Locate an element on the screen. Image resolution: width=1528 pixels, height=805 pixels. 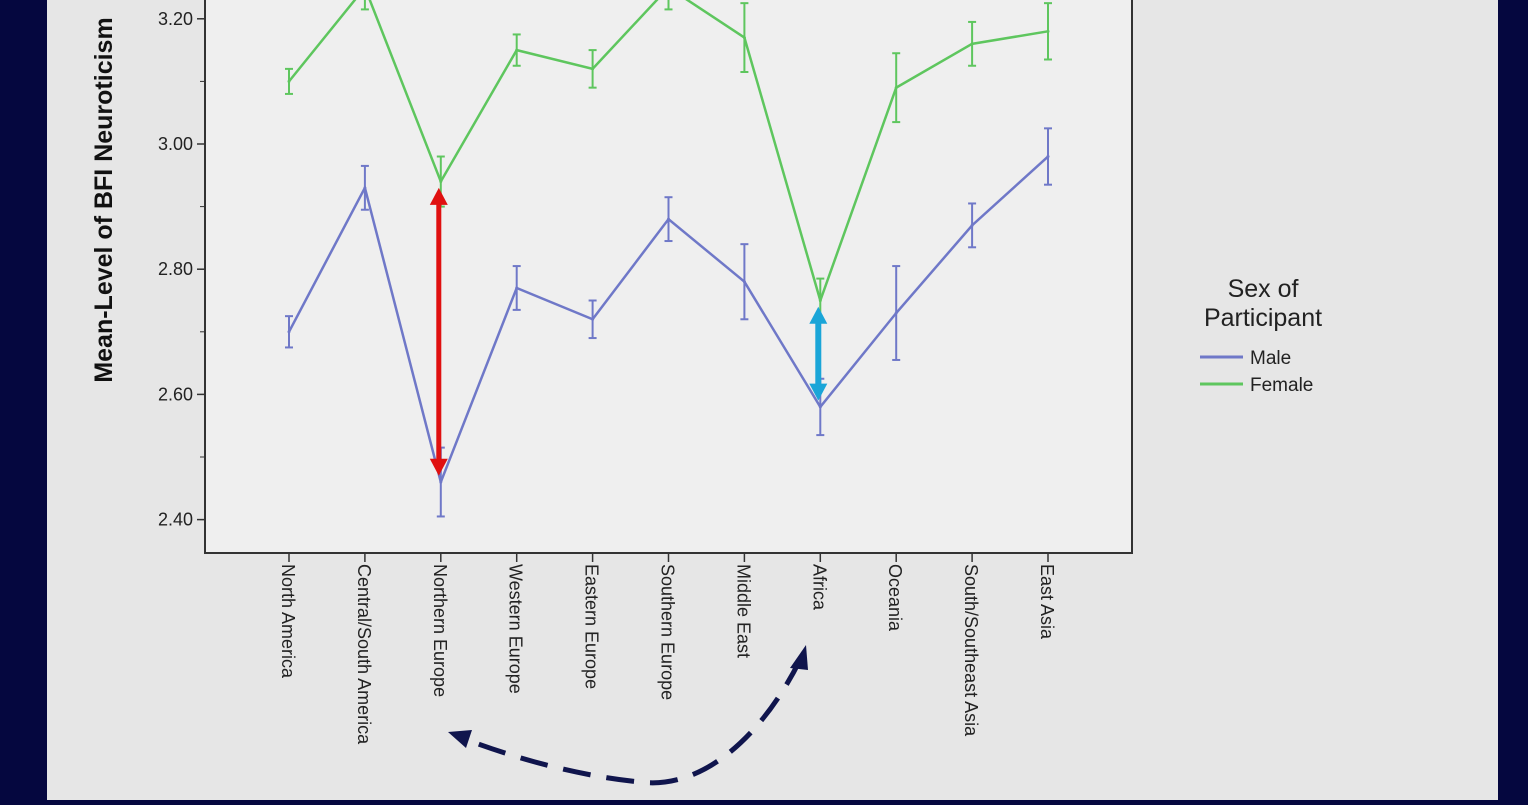
y-tick-label: 3.00 is located at coordinates (175, 144).